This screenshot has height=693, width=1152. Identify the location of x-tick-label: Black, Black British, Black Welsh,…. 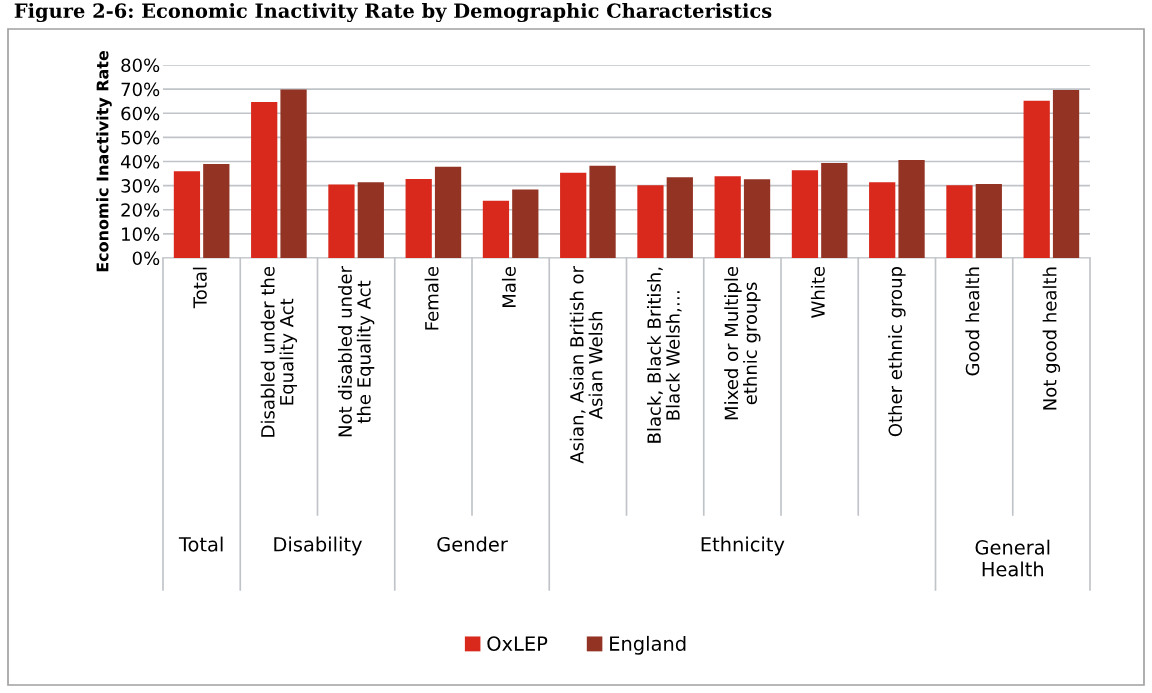
(664, 355).